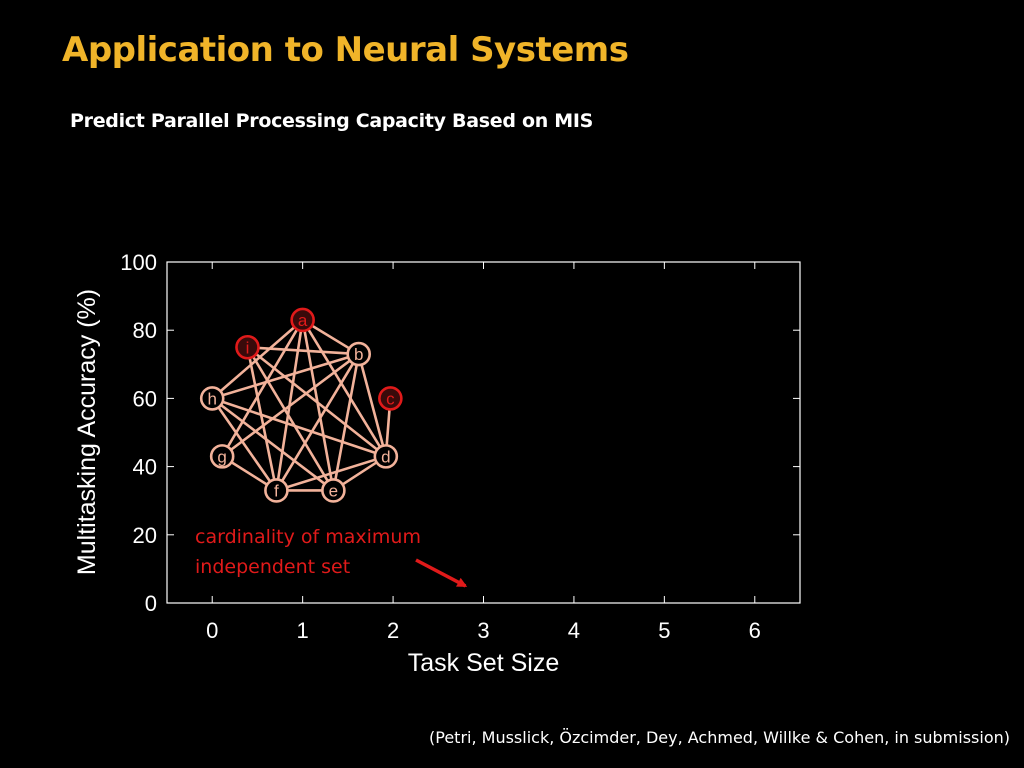  What do you see at coordinates (145, 330) in the screenshot?
I see `y-tick-label: 80` at bounding box center [145, 330].